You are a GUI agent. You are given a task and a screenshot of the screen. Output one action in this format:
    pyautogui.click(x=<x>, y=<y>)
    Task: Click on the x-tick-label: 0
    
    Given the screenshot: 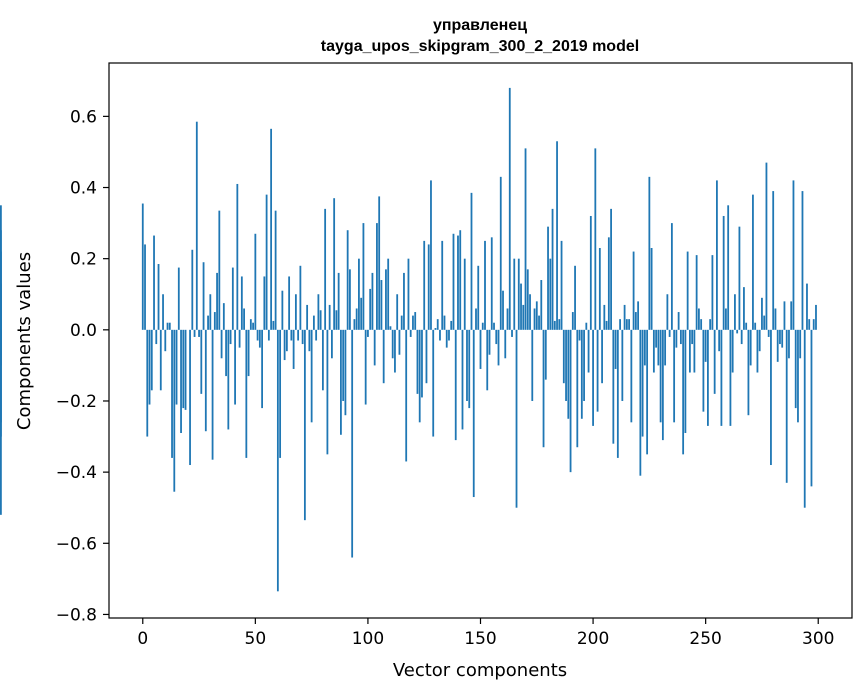 What is the action you would take?
    pyautogui.click(x=142, y=639)
    